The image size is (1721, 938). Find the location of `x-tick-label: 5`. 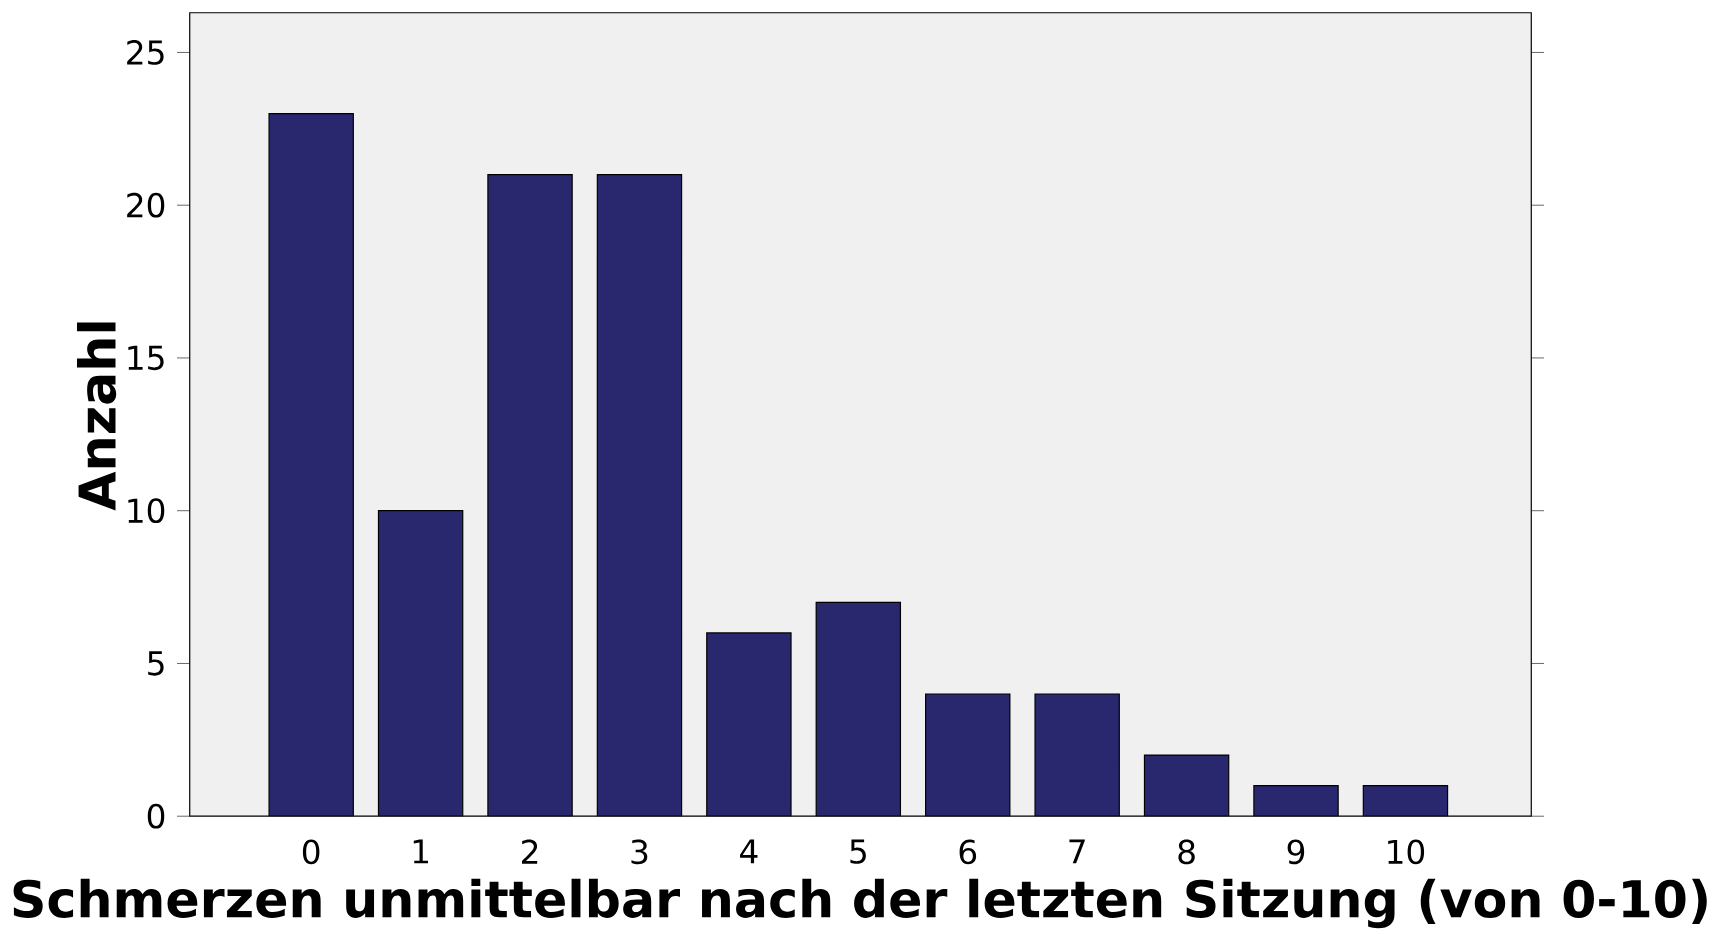

x-tick-label: 5 is located at coordinates (858, 851).